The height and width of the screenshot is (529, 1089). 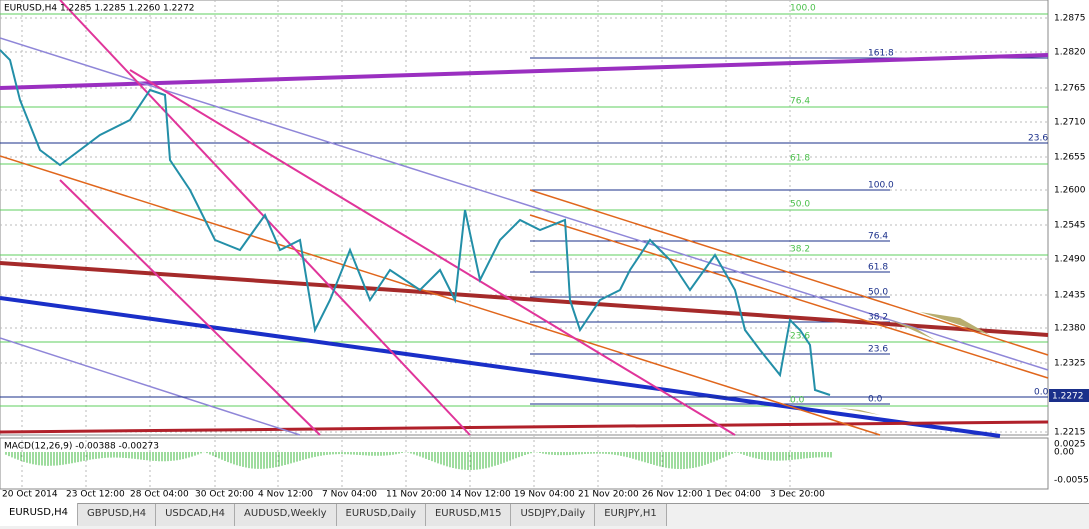 I want to click on time-label: 19 Nov 04:00, so click(x=544, y=495).